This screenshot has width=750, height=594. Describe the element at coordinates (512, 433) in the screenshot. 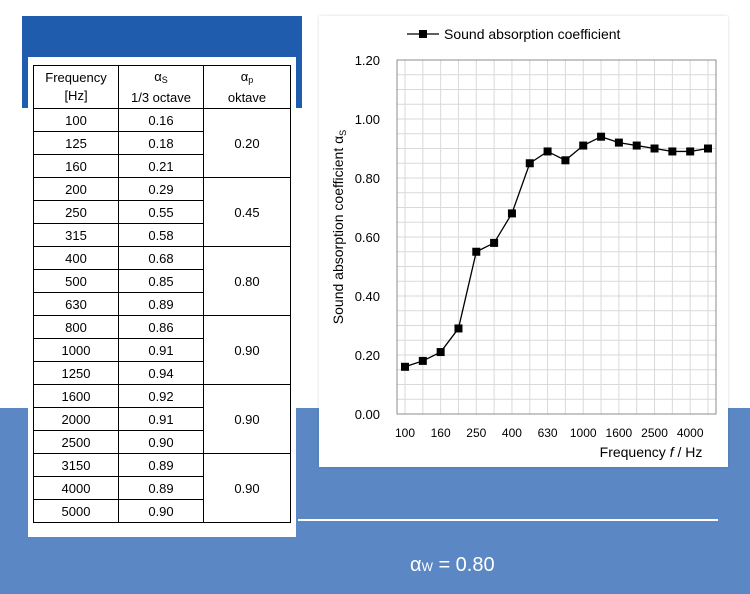

I see `x-tick-label: 400` at that location.